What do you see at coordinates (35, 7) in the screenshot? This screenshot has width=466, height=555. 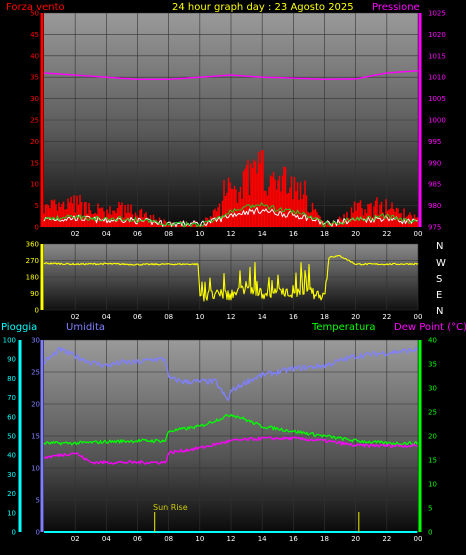 I see `wind-axis-title: Forza vento` at bounding box center [35, 7].